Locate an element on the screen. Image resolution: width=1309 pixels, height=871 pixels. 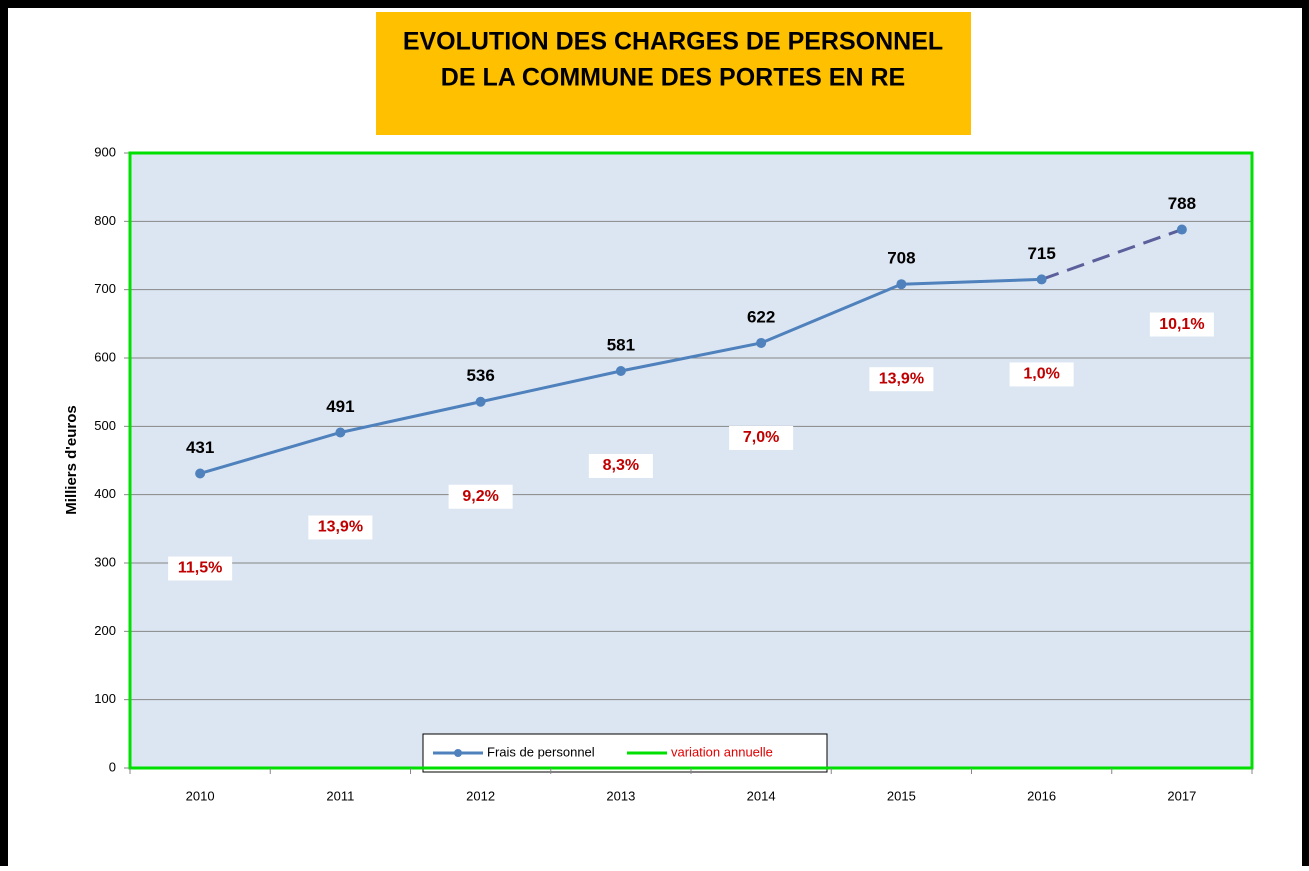
data-label: 581 is located at coordinates (621, 344).